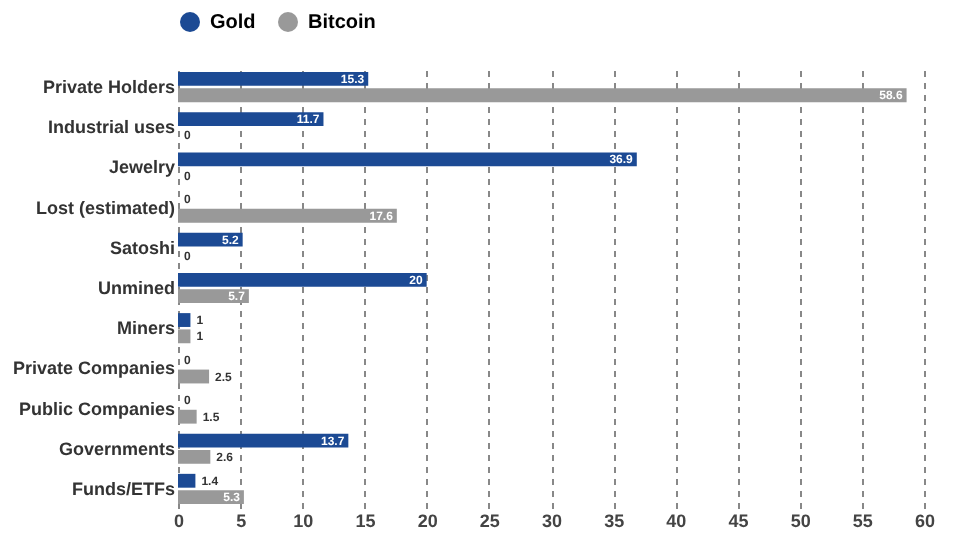 This screenshot has height=540, width=960. What do you see at coordinates (862, 521) in the screenshot?
I see `x-tick-label: 55` at bounding box center [862, 521].